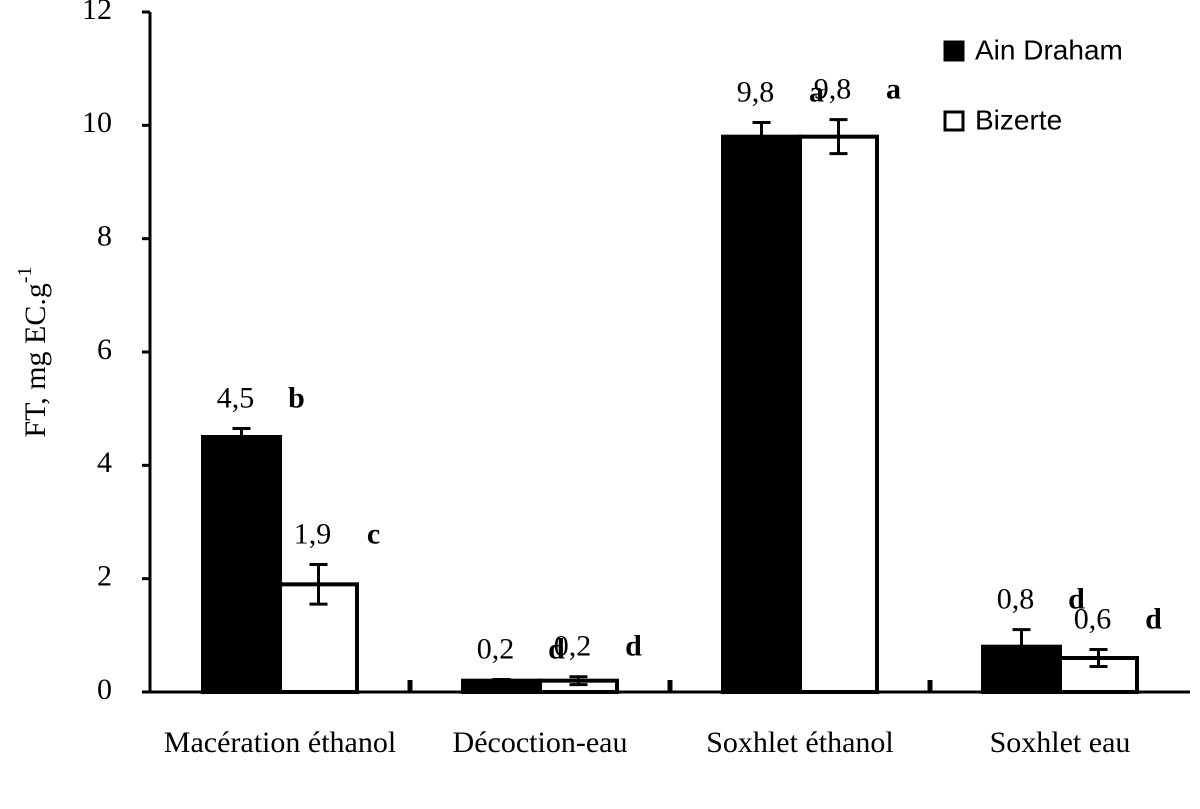  What do you see at coordinates (104, 689) in the screenshot?
I see `y-tick-label: 0` at bounding box center [104, 689].